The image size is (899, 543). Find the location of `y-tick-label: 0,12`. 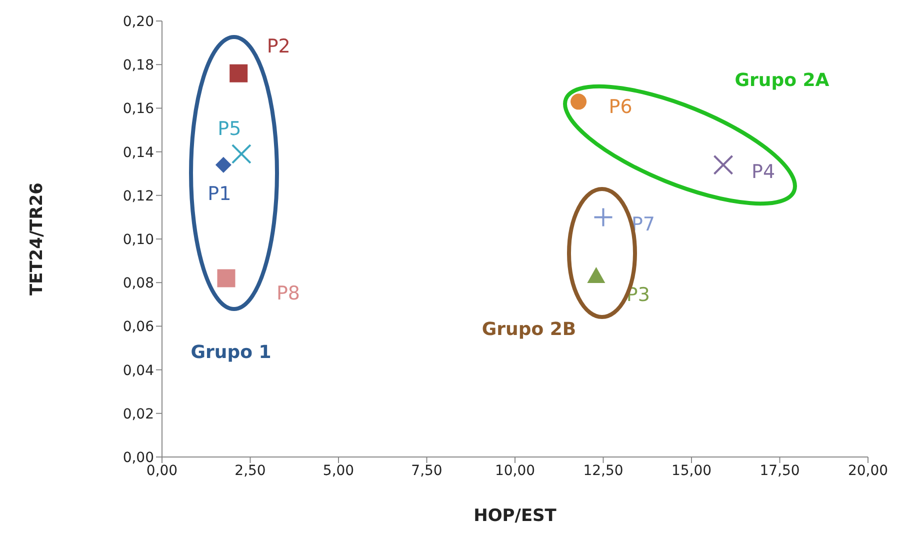

y-tick-label: 0,12 is located at coordinates (138, 196).